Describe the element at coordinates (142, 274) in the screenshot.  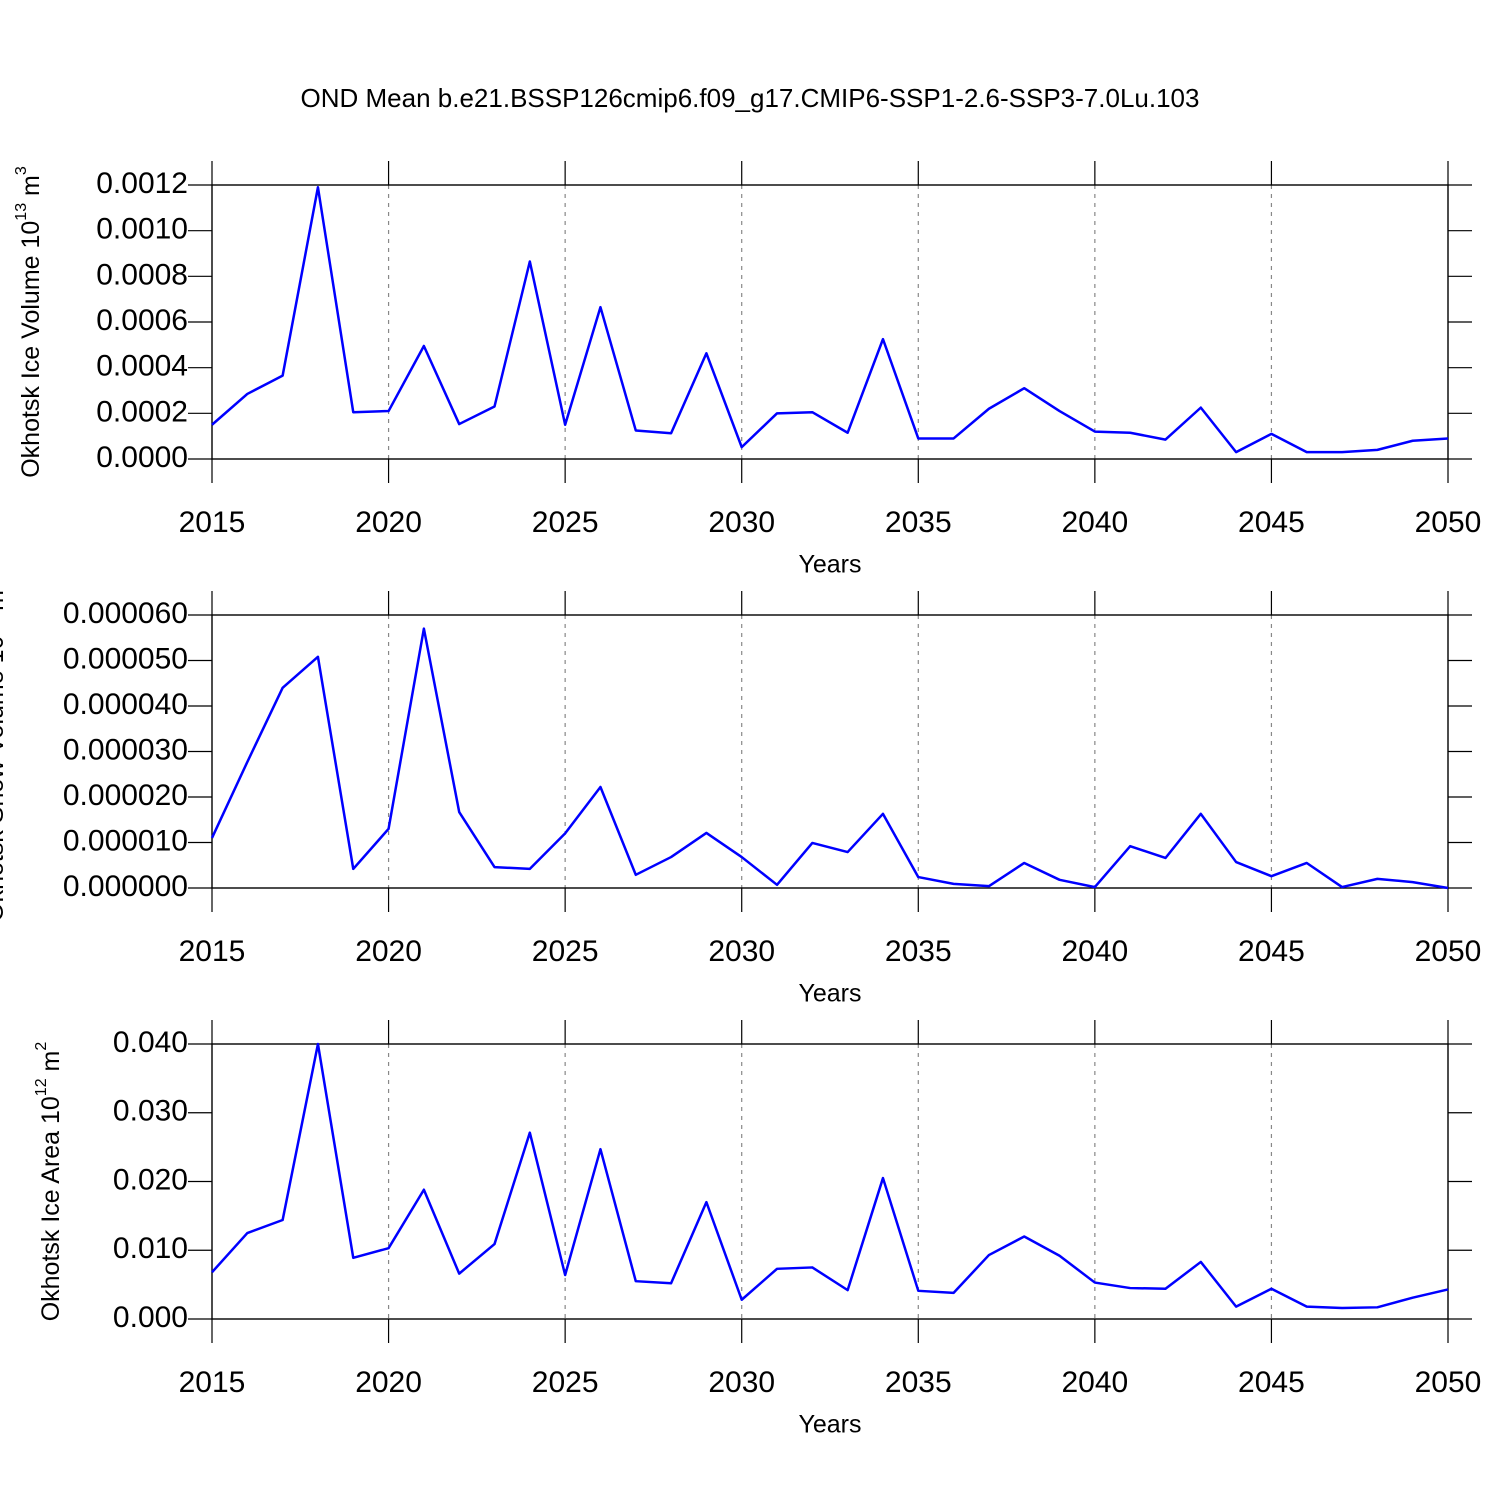
I see `y-tick-label: 0.0008` at that location.